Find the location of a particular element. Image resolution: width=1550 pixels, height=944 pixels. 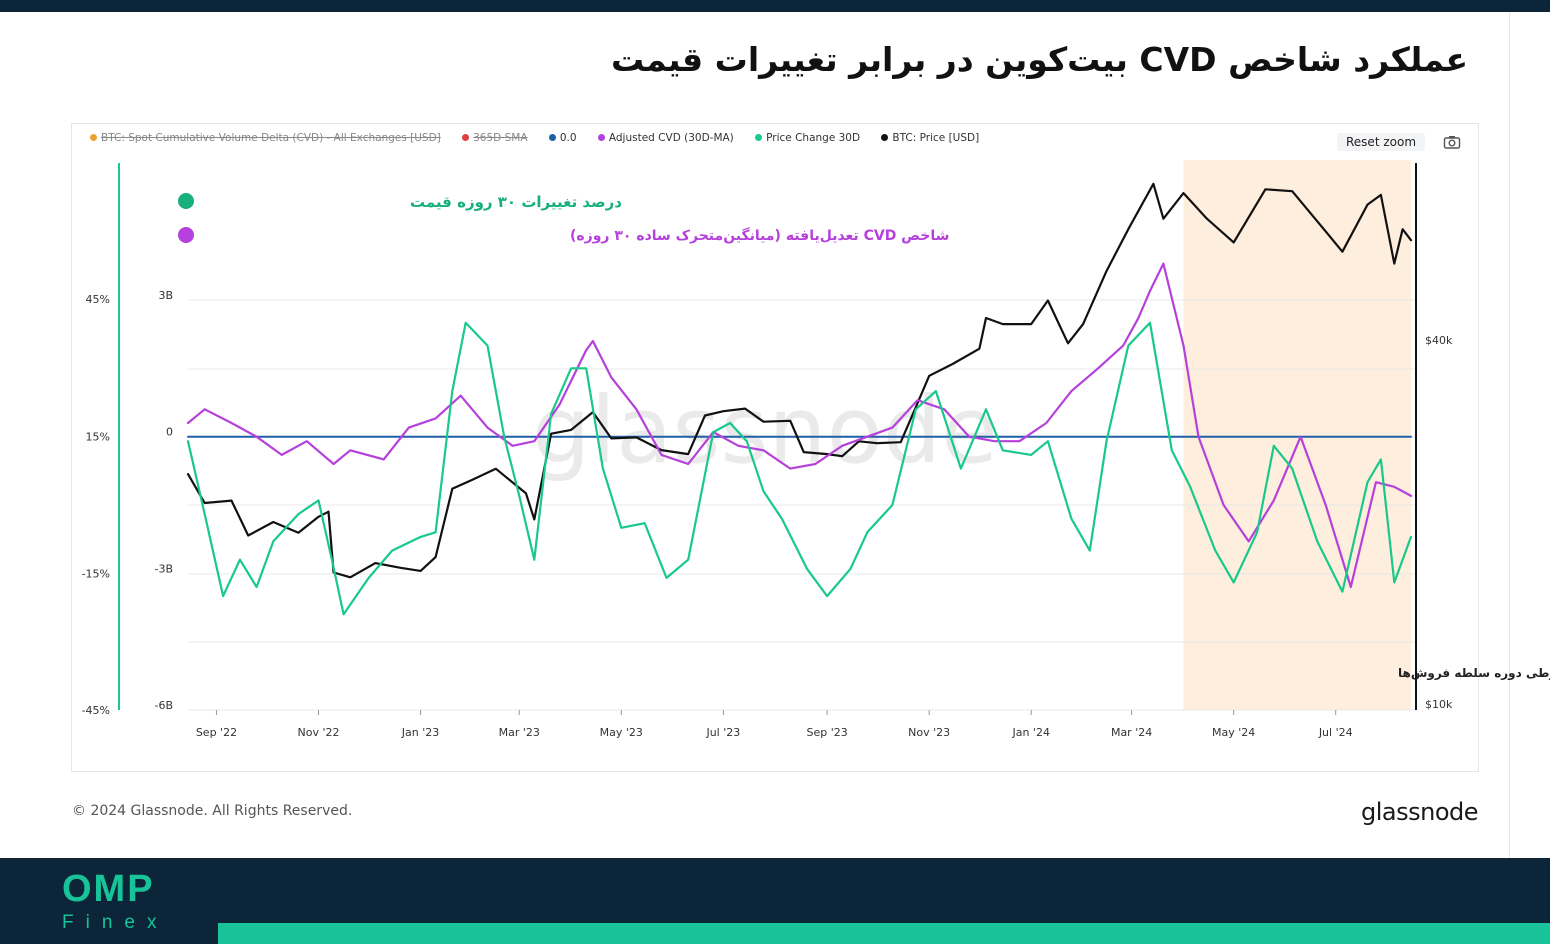

cvd-tick-label: -3B is located at coordinates (163, 568).